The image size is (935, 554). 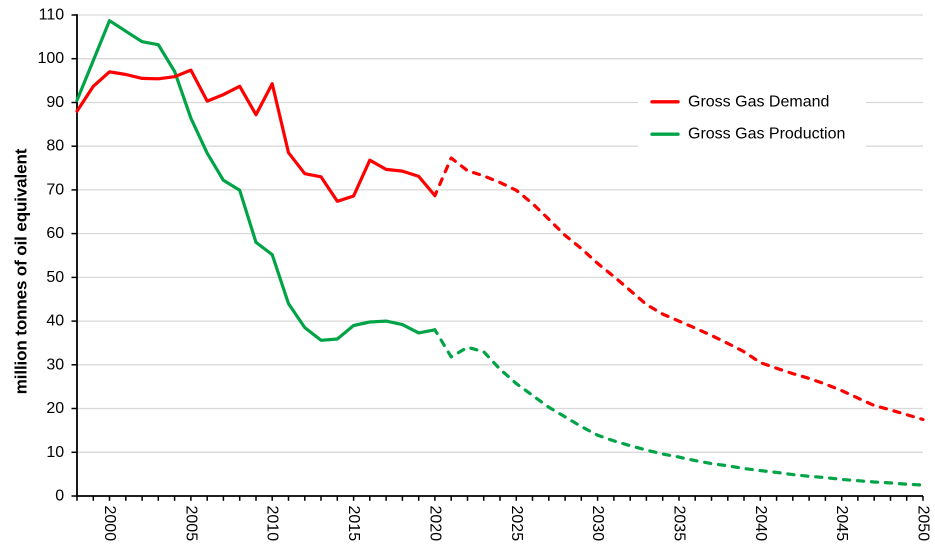 What do you see at coordinates (516, 524) in the screenshot?
I see `svg-text: 2025` at bounding box center [516, 524].